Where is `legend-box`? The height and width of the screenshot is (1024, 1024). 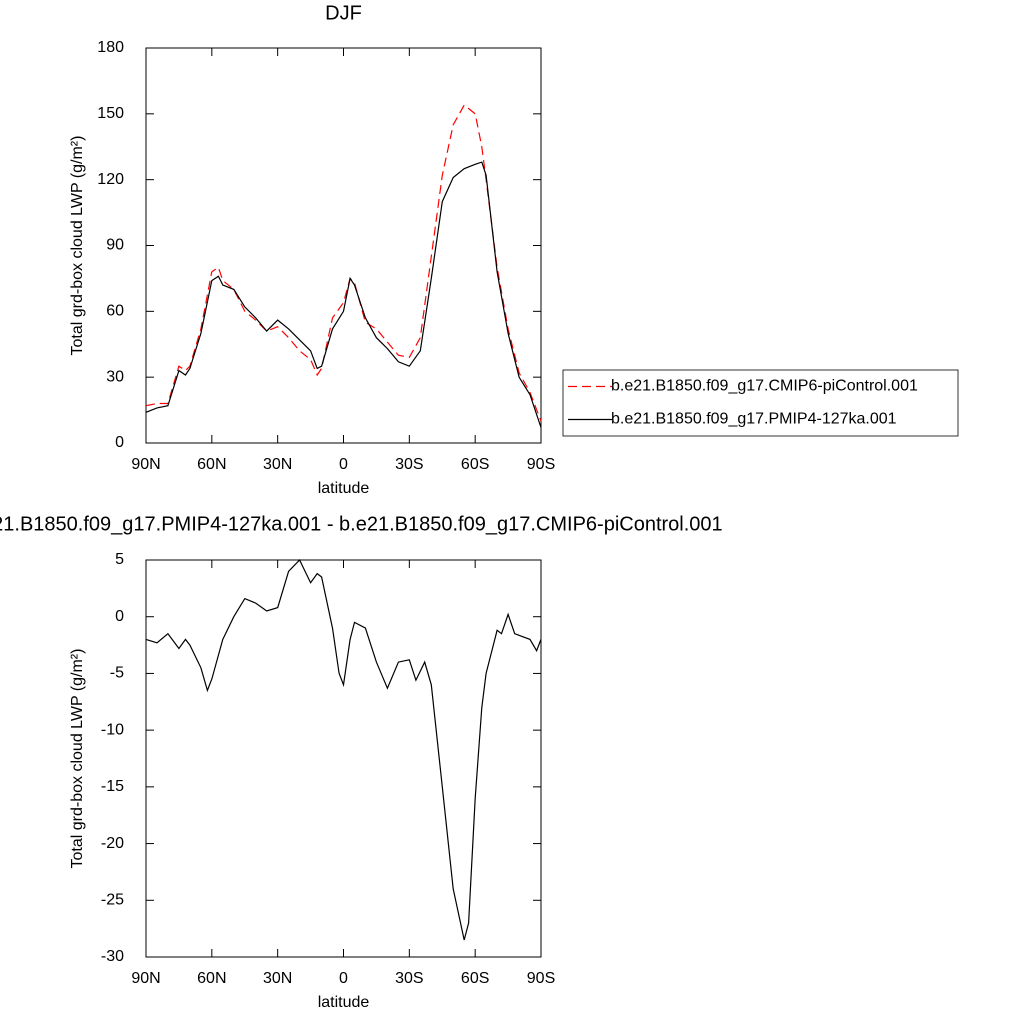 legend-box is located at coordinates (760, 403).